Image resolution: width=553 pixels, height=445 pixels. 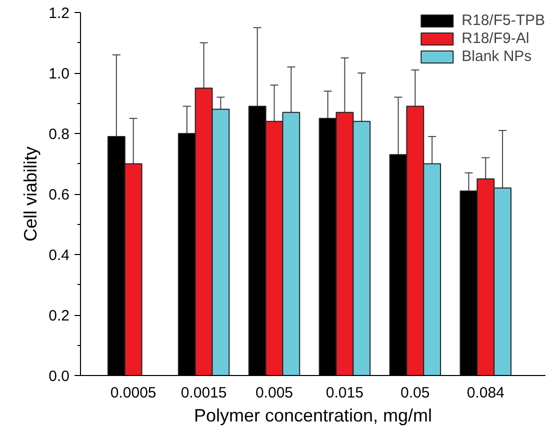 What do you see at coordinates (415, 393) in the screenshot?
I see `x-tick-label: 0.05` at bounding box center [415, 393].